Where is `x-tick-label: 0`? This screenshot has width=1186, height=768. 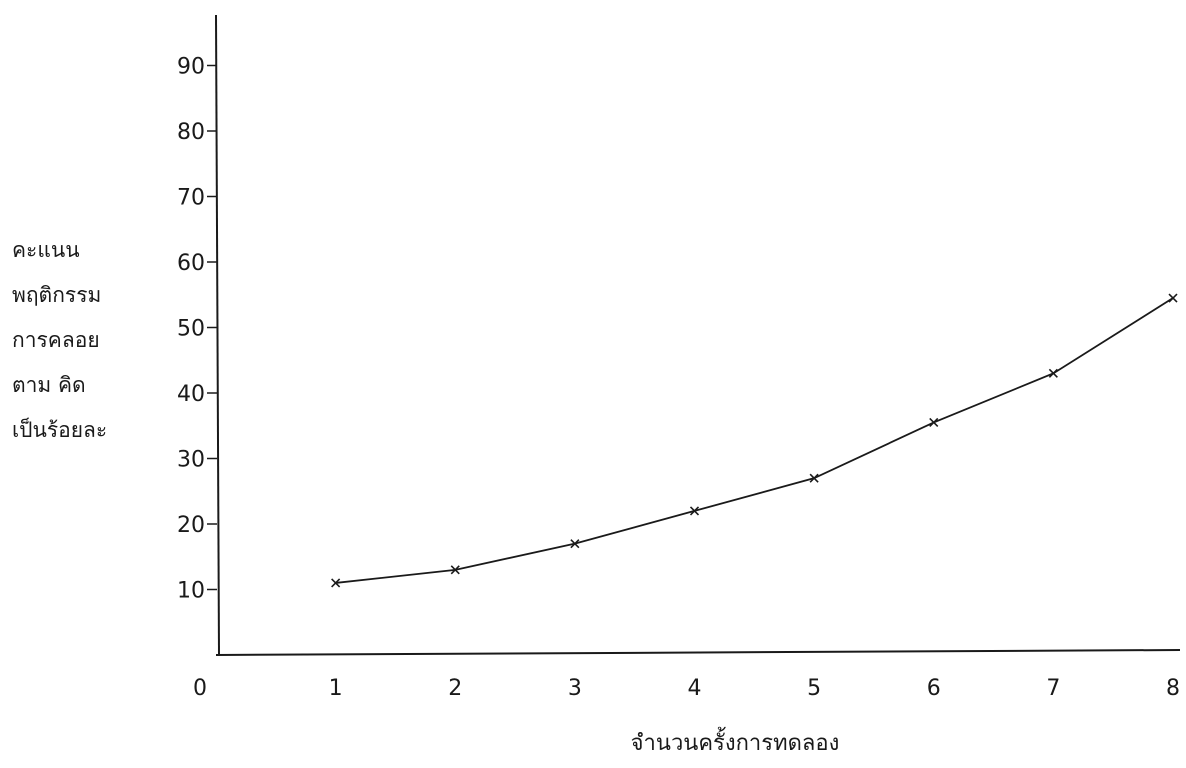 x-tick-label: 0 is located at coordinates (200, 688).